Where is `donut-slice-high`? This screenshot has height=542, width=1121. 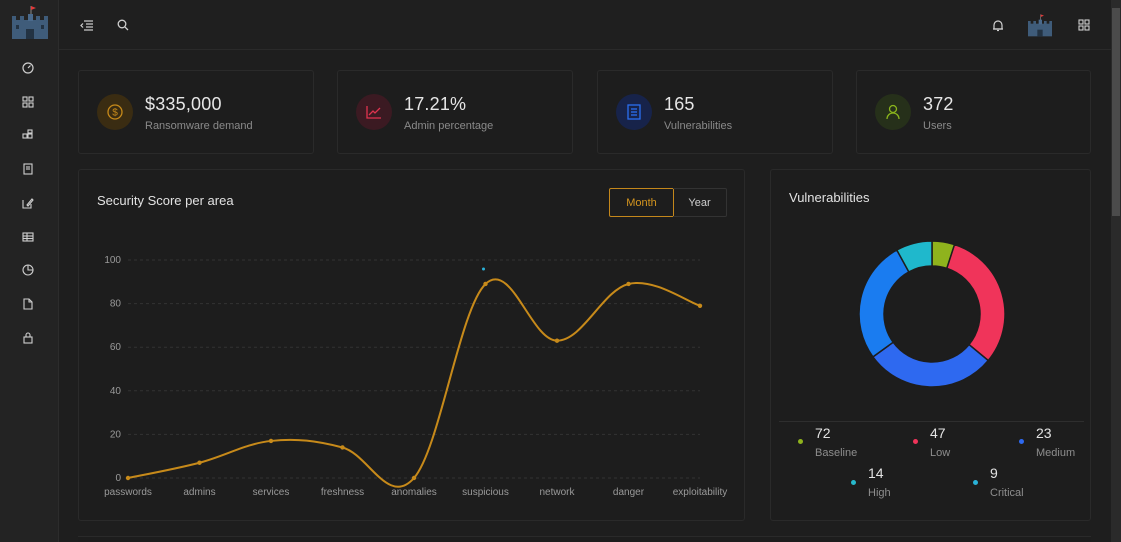
donut-slice-high is located at coordinates (884, 303).